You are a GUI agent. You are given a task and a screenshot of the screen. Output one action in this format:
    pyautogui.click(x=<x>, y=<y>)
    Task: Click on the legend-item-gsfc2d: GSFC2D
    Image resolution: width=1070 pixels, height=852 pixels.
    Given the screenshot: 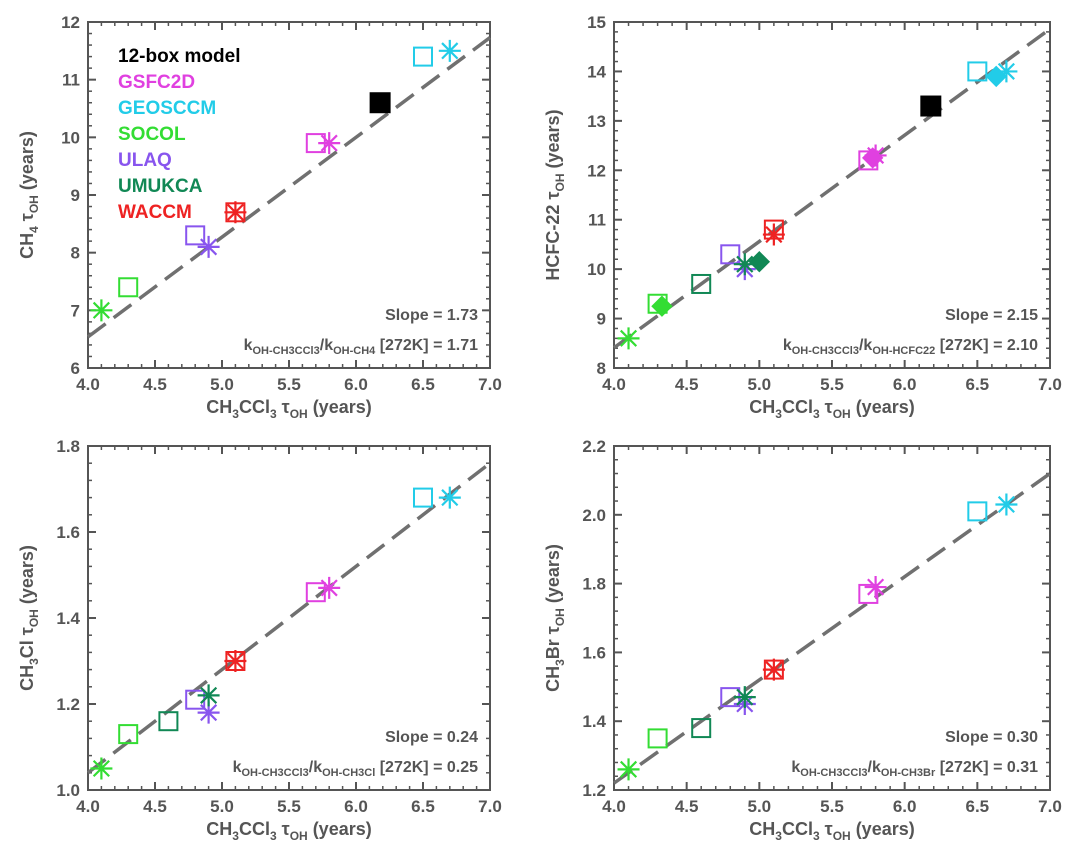 What is the action you would take?
    pyautogui.click(x=156, y=82)
    